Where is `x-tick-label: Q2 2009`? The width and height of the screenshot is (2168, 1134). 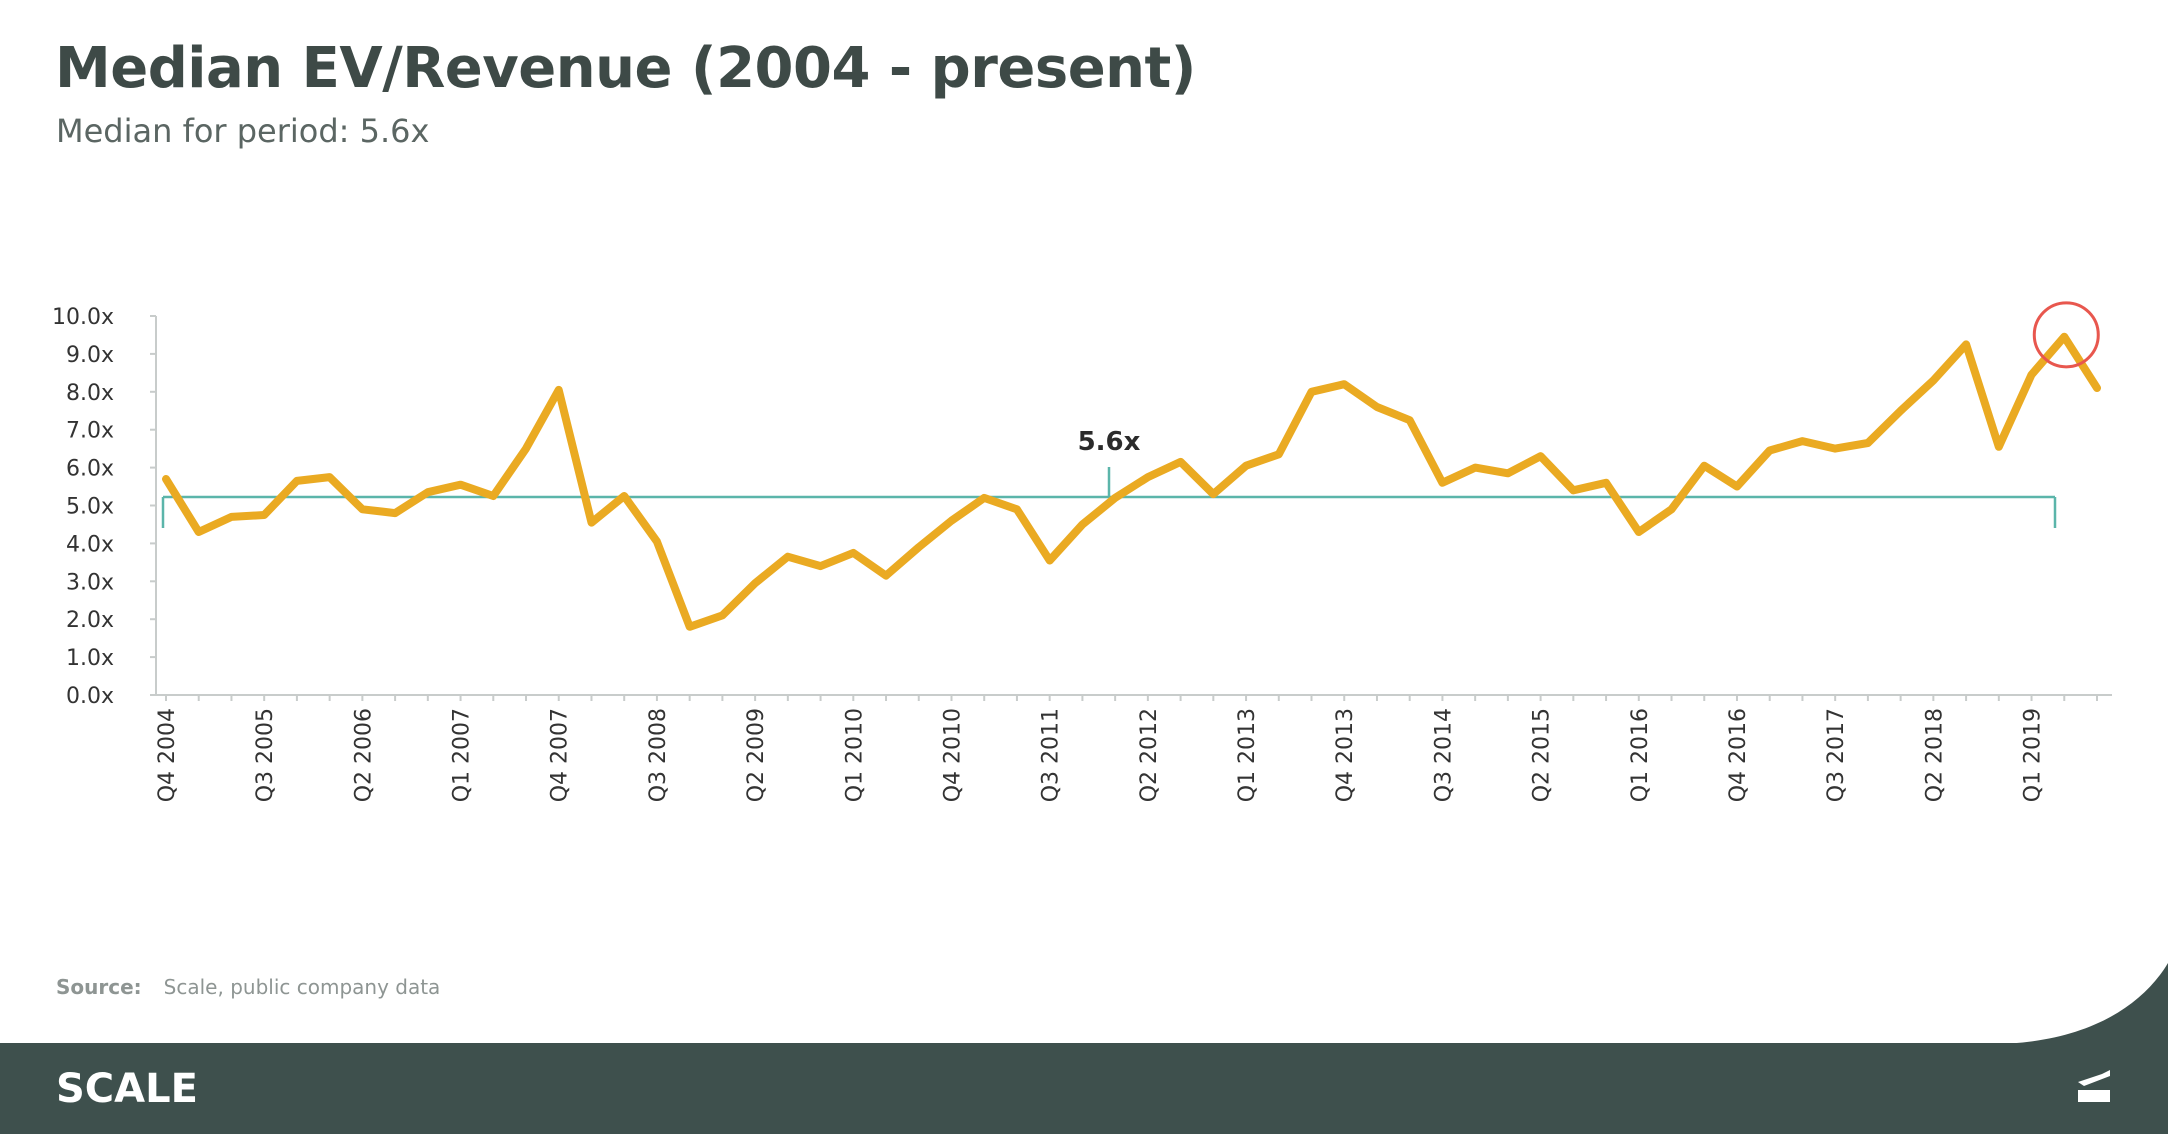 x-tick-label: Q2 2009 is located at coordinates (756, 755).